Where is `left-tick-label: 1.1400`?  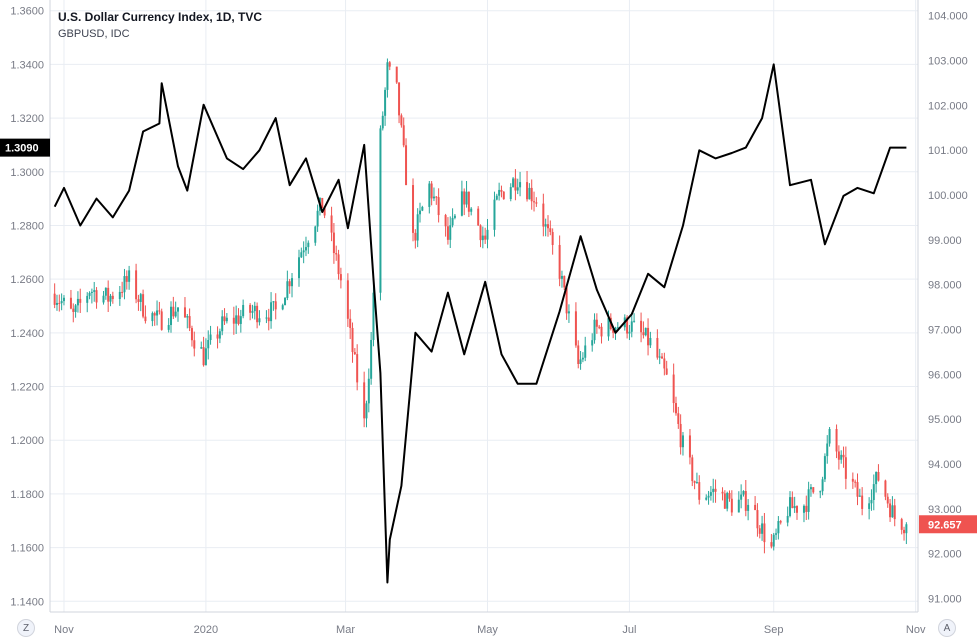
left-tick-label: 1.1400 is located at coordinates (27, 602).